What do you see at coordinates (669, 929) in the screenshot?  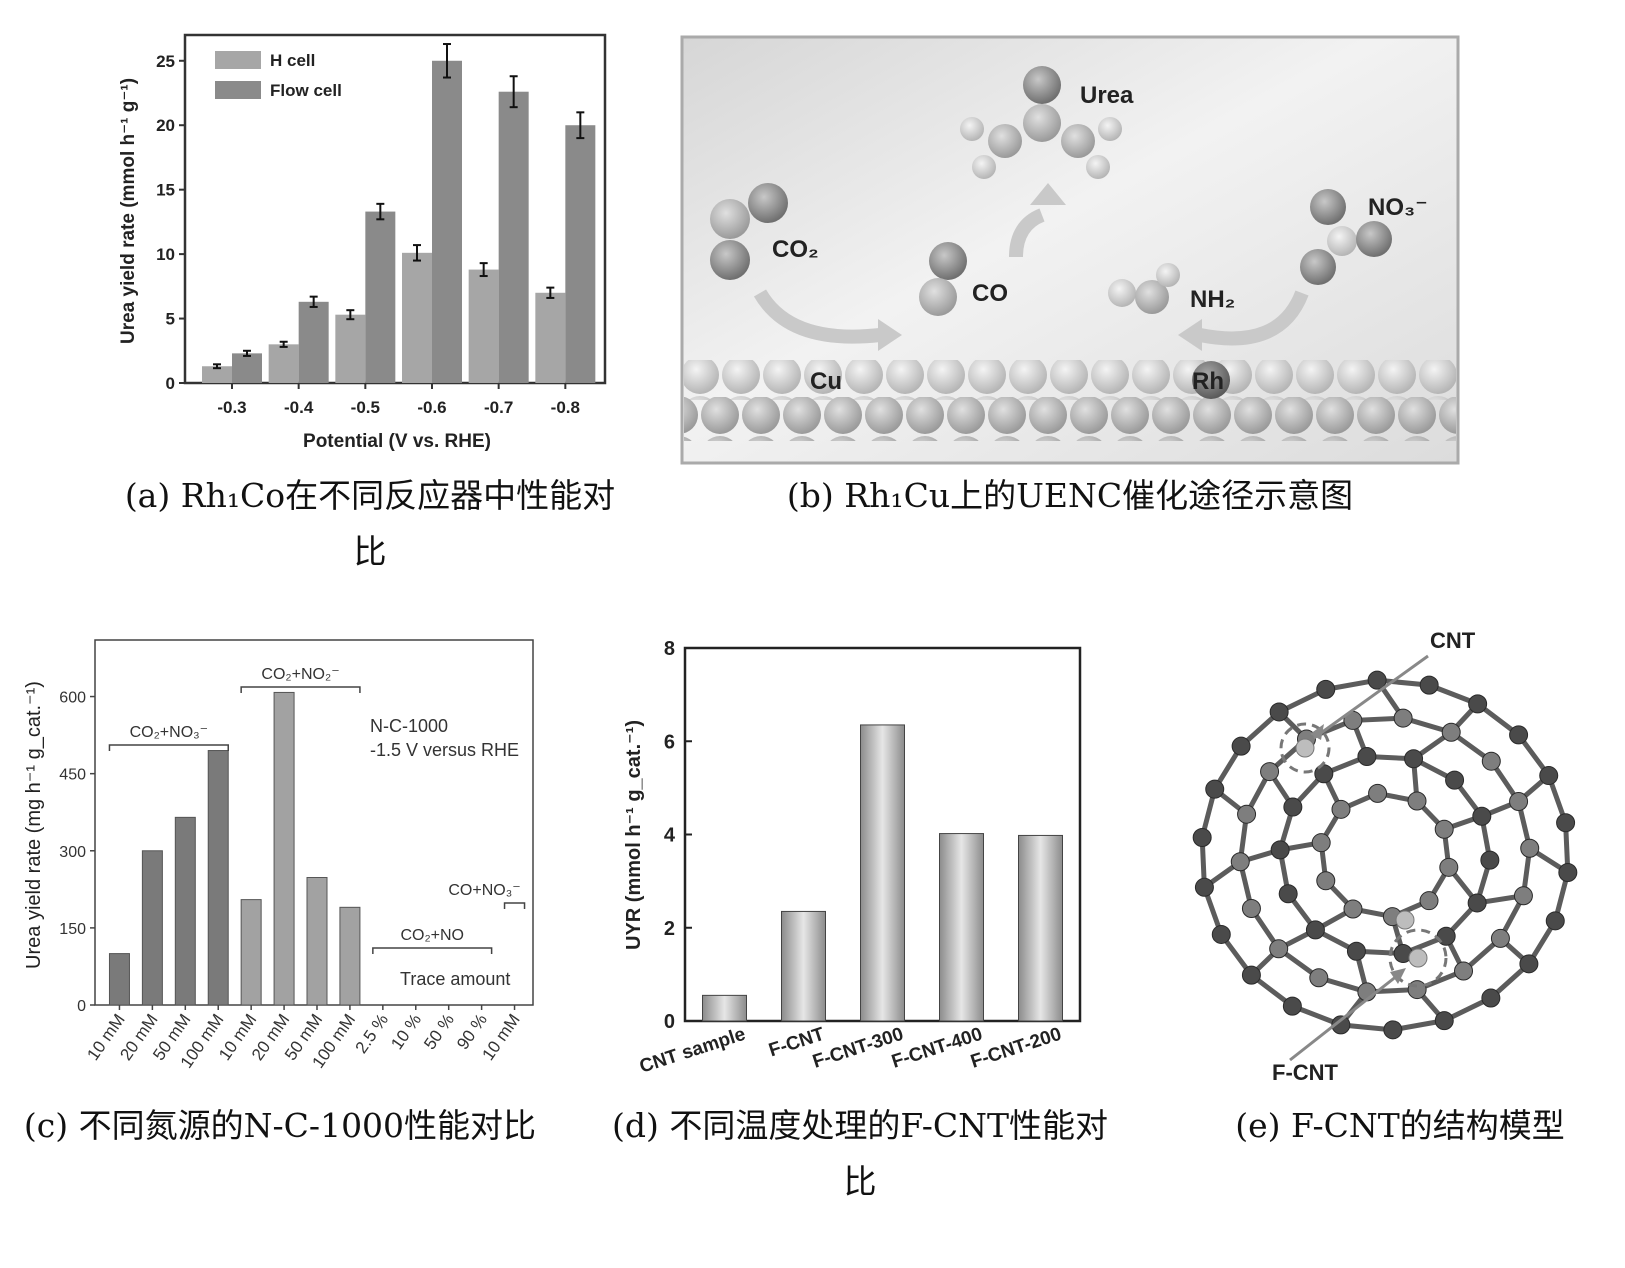 I see `y-tick-label: 2` at bounding box center [669, 929].